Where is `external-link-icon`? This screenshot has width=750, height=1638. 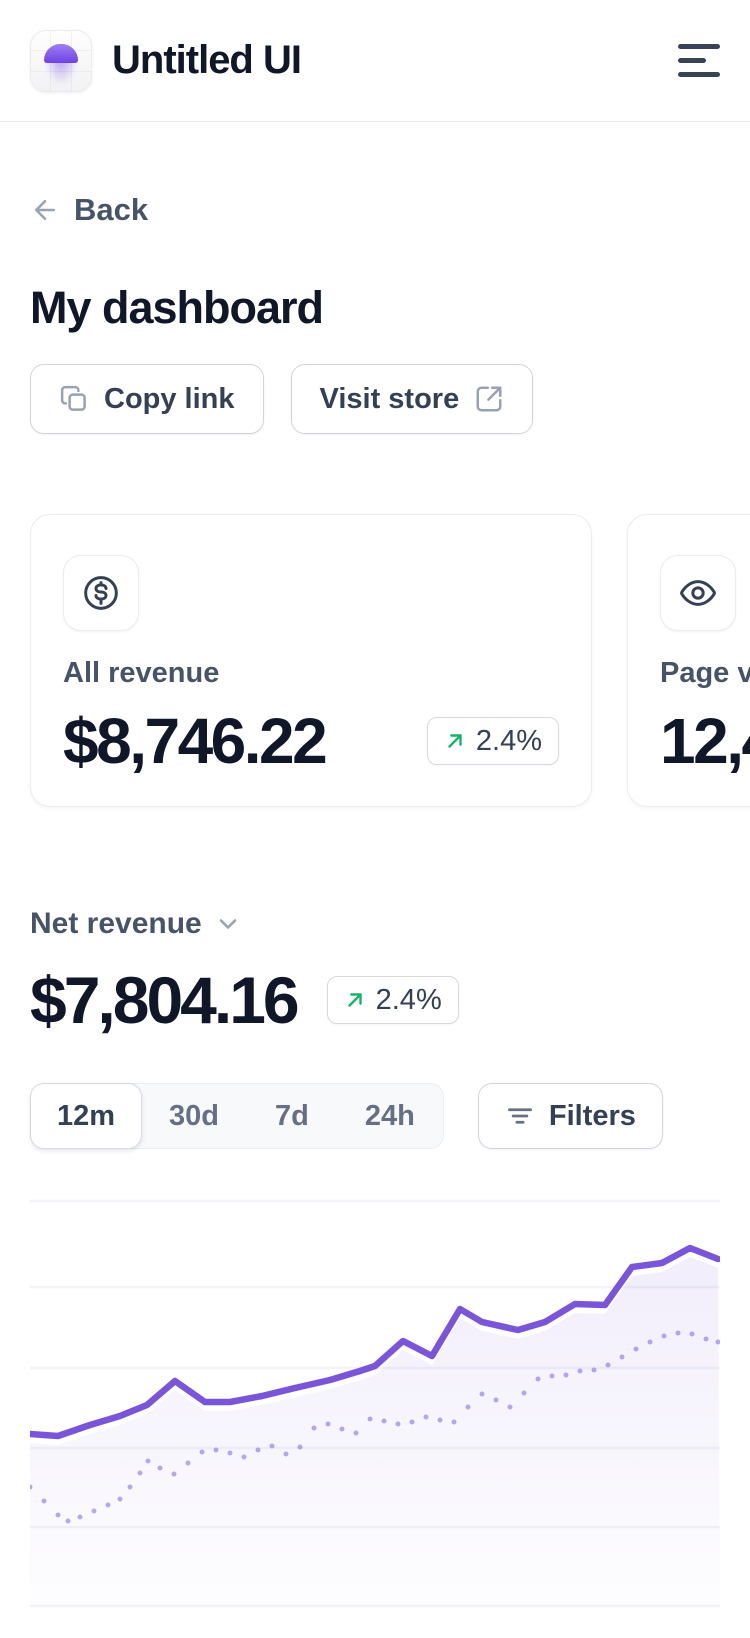
external-link-icon is located at coordinates (489, 399).